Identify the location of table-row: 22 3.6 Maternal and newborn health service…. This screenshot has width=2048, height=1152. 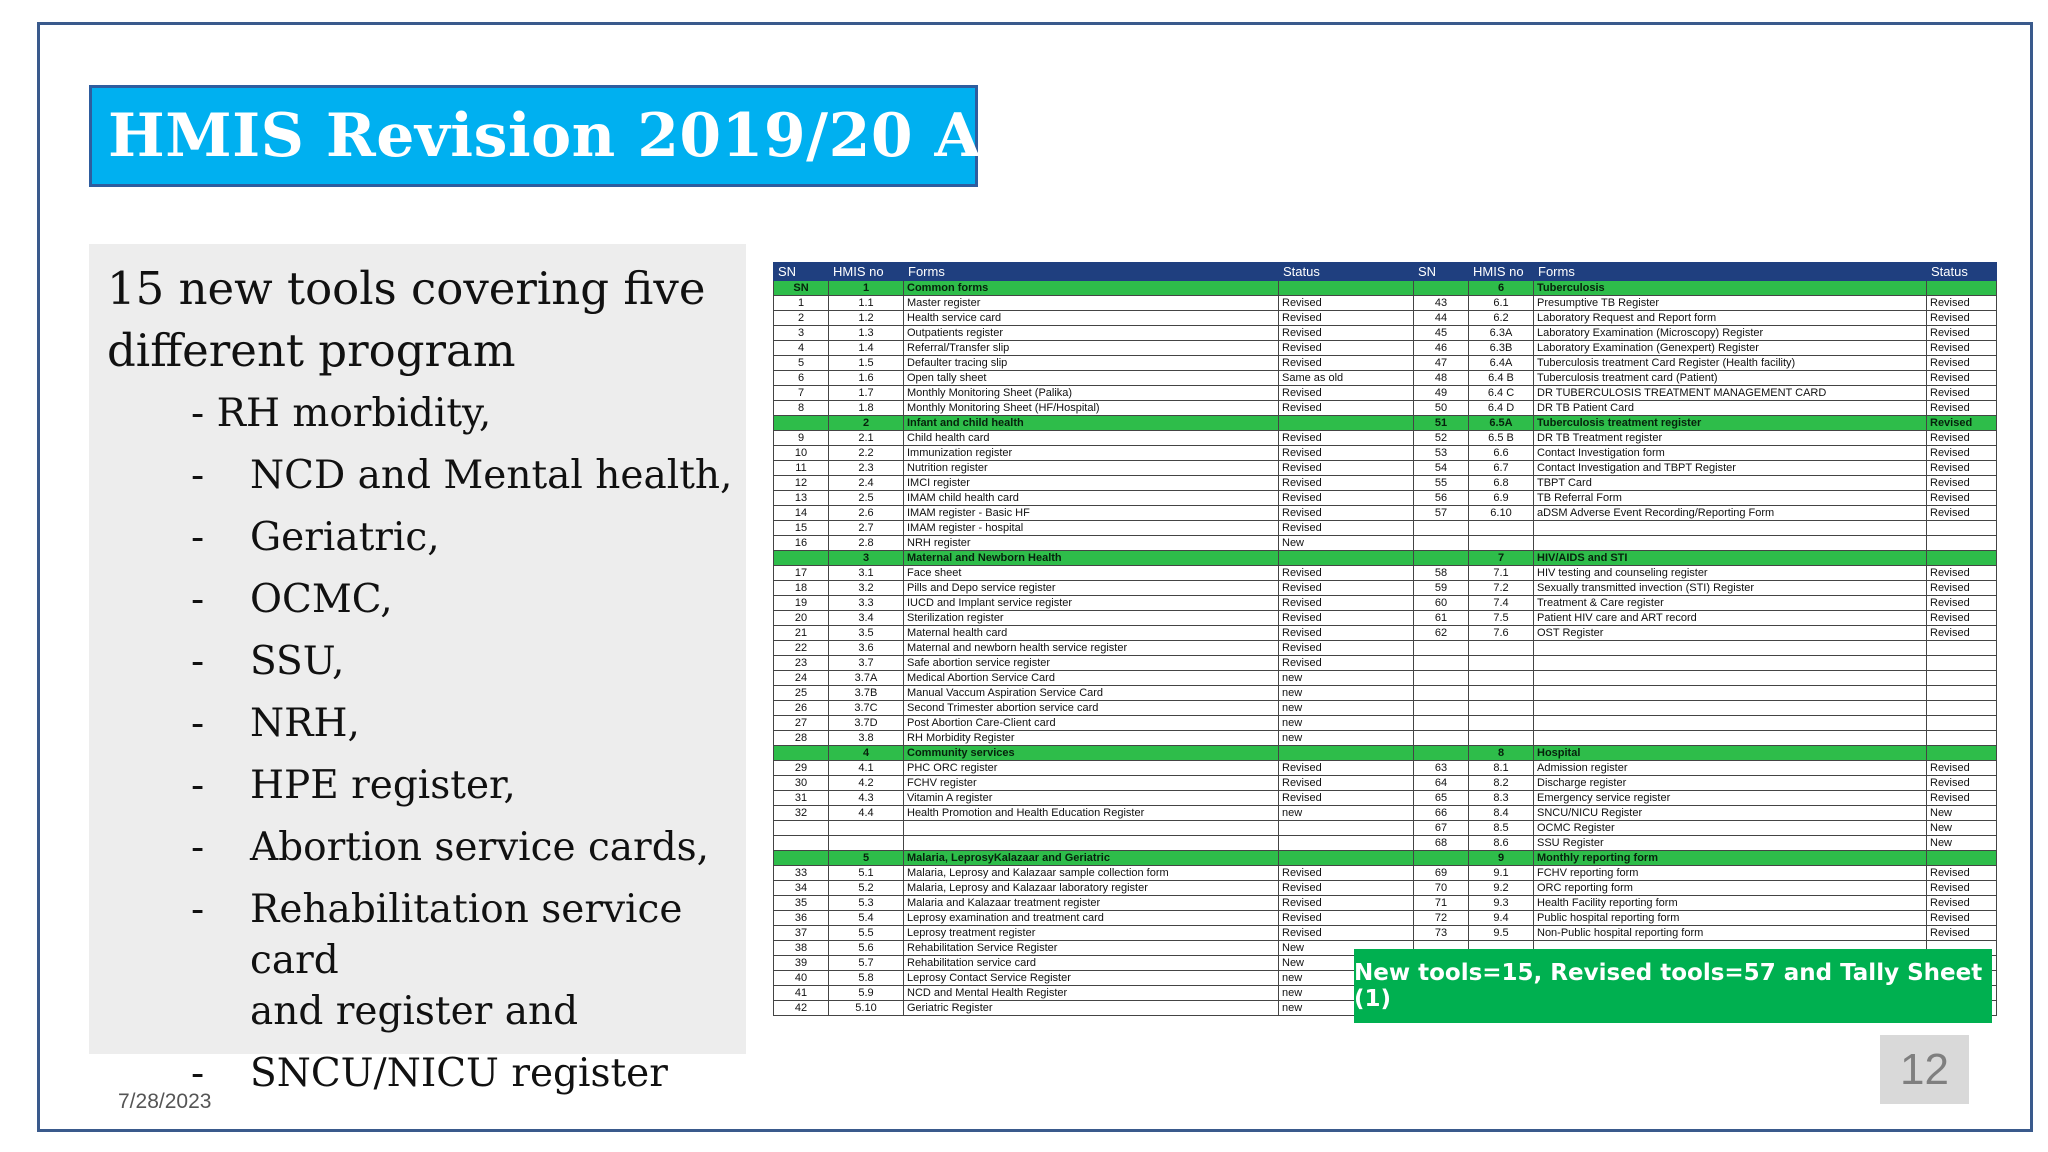
(1385, 648).